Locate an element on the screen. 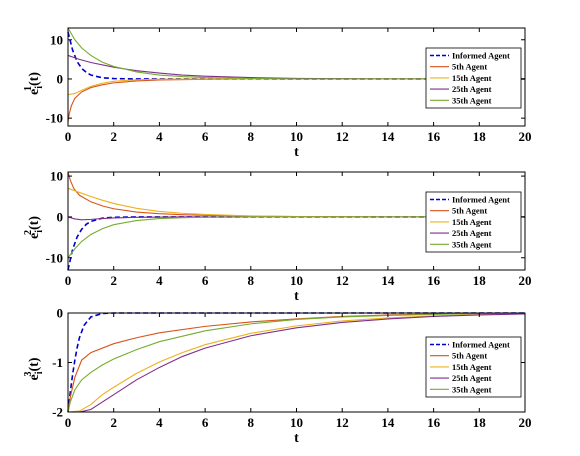  y-axis-label-sup: 2 is located at coordinates (28, 232).